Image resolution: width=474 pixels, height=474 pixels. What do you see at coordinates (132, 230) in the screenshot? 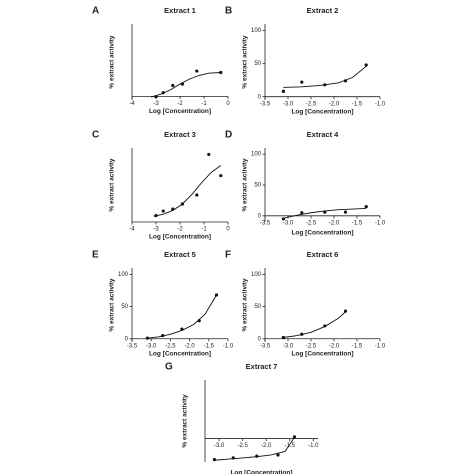
I see `x-tick-label: -4` at bounding box center [132, 230].